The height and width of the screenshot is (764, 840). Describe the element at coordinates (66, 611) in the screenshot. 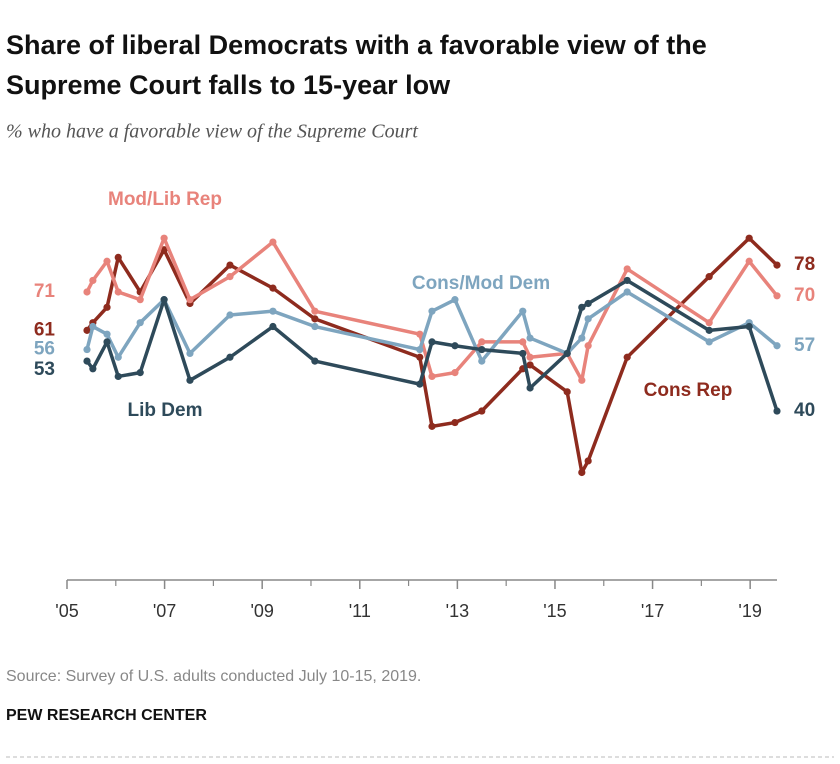

I see `x-tick-label: '05` at that location.